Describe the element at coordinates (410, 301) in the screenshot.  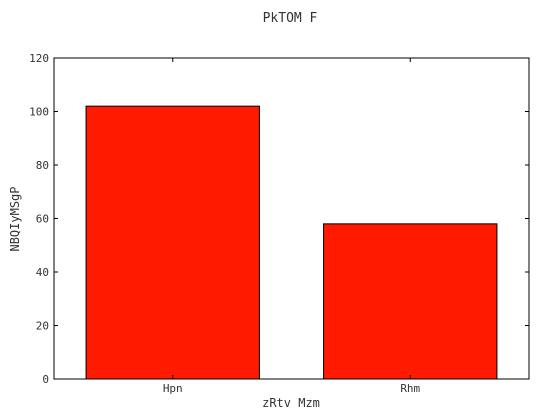
I see `bar-rhm` at that location.